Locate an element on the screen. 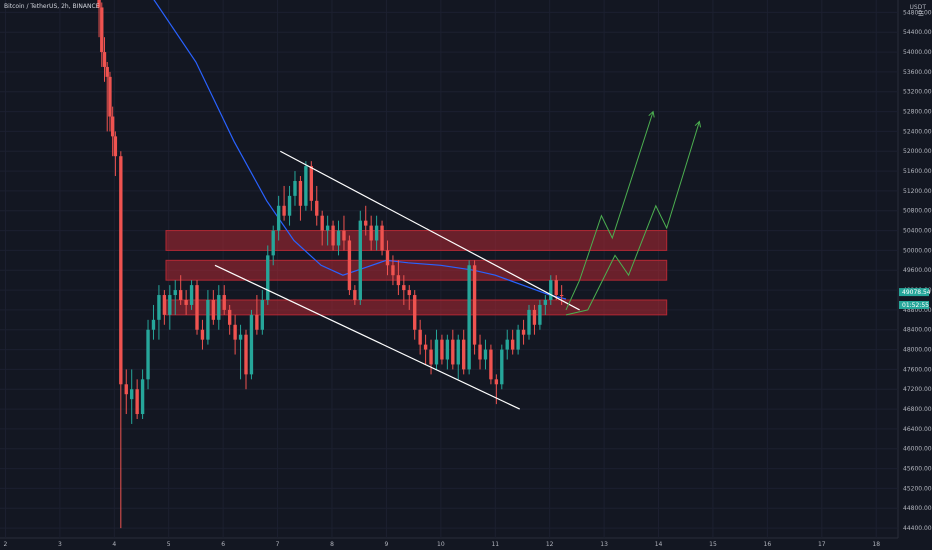 This screenshot has width=932, height=550. x-tick-label: 17 is located at coordinates (822, 544).